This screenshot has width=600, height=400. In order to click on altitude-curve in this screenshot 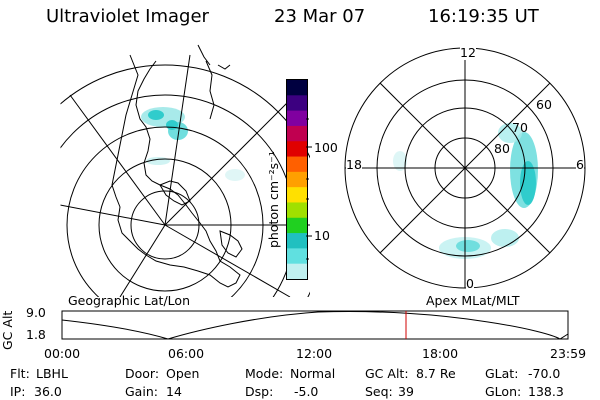, I will do `click(315, 325)`.